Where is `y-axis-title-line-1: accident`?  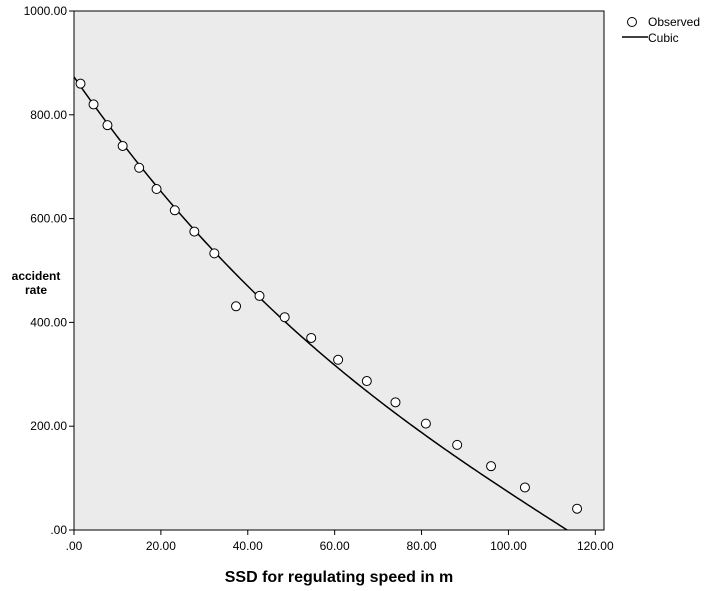
y-axis-title-line-1: accident is located at coordinates (36, 276).